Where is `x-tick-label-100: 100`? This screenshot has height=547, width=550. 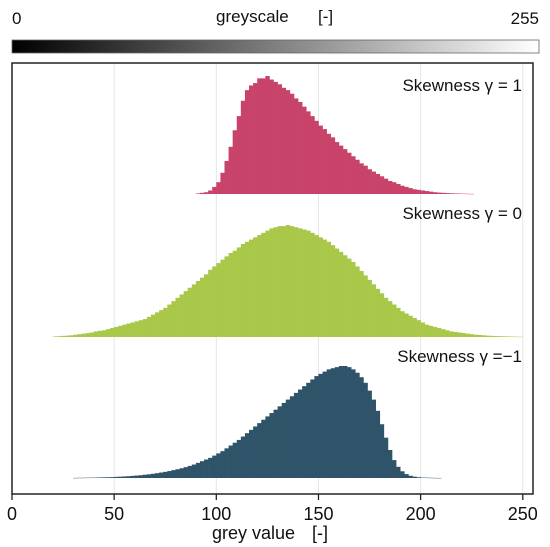
x-tick-label-100: 100 is located at coordinates (216, 514).